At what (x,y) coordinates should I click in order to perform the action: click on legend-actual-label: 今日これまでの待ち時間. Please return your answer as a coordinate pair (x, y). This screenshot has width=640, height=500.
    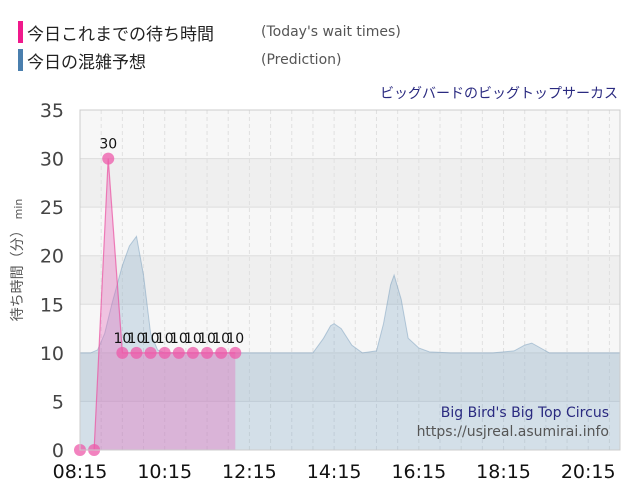
    Looking at the image, I should click on (120, 34).